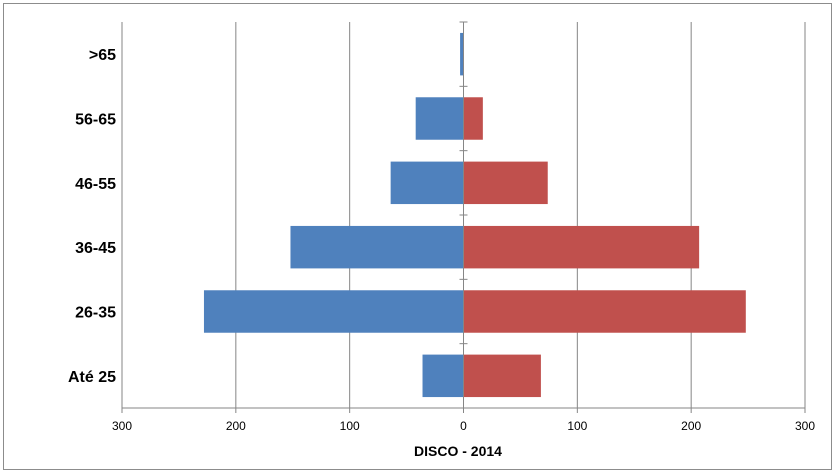 This screenshot has height=474, width=837. Describe the element at coordinates (95, 120) in the screenshot. I see `category-label: 56-65` at that location.